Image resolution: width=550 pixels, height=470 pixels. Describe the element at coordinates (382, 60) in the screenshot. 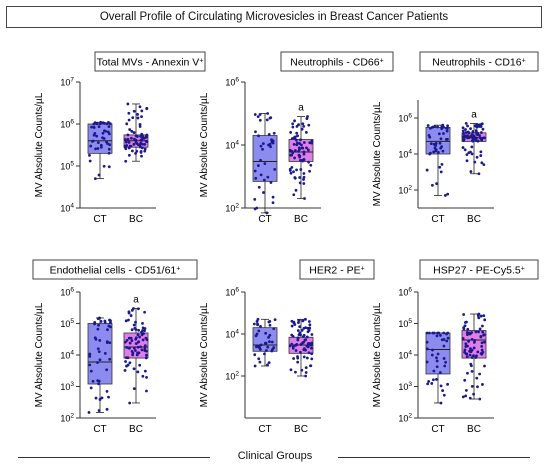

I see `panel-title-sup: +` at that location.